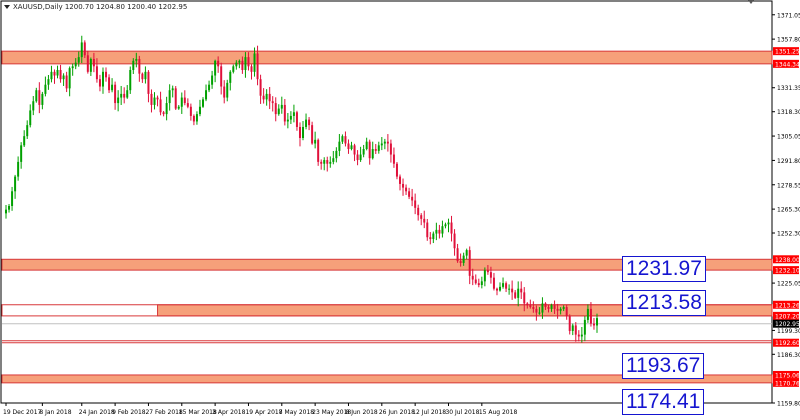 Image resolution: width=800 pixels, height=420 pixels. I want to click on date-tick-label: 7 May 2018, so click(296, 412).